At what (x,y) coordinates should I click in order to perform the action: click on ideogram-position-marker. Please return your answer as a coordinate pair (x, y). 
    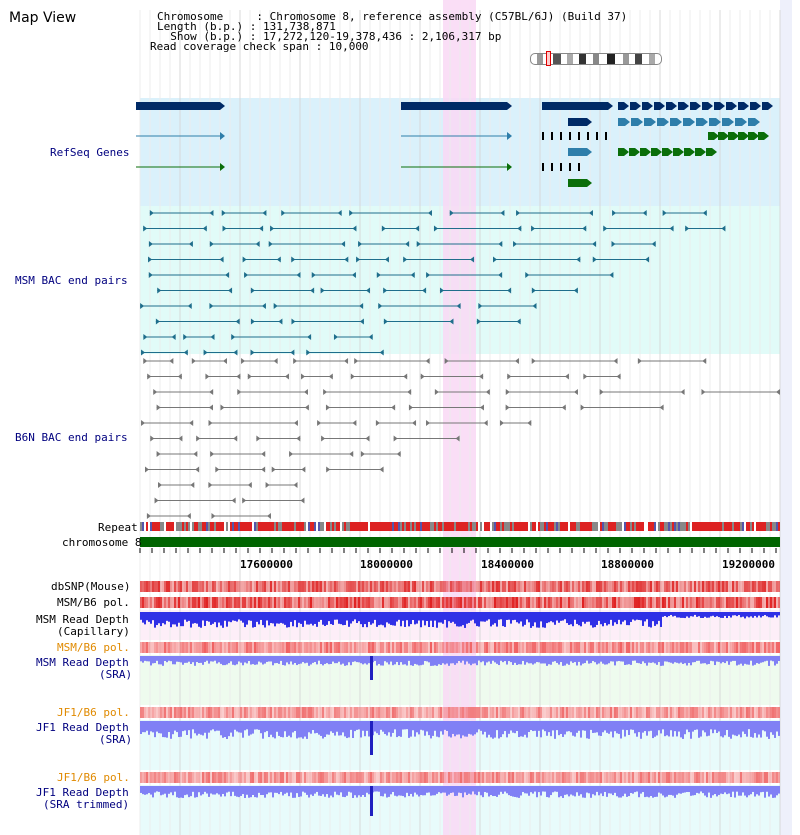
    Looking at the image, I should click on (548, 58).